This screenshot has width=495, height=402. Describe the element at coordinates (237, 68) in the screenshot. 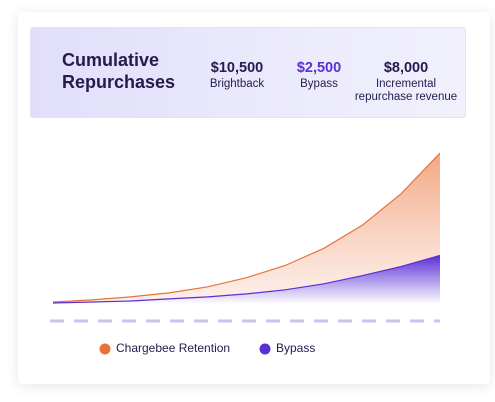

I see `stat-value: $10,500` at that location.